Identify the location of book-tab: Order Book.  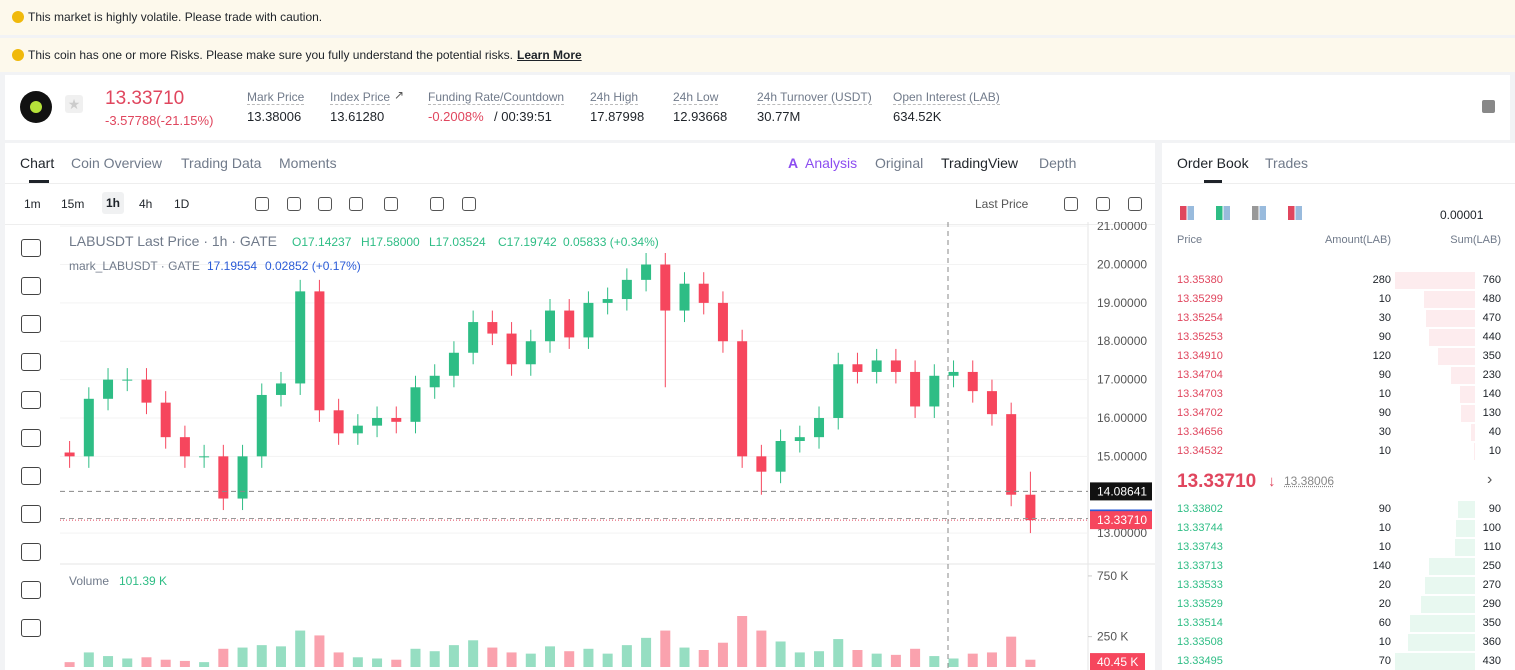
(1213, 163).